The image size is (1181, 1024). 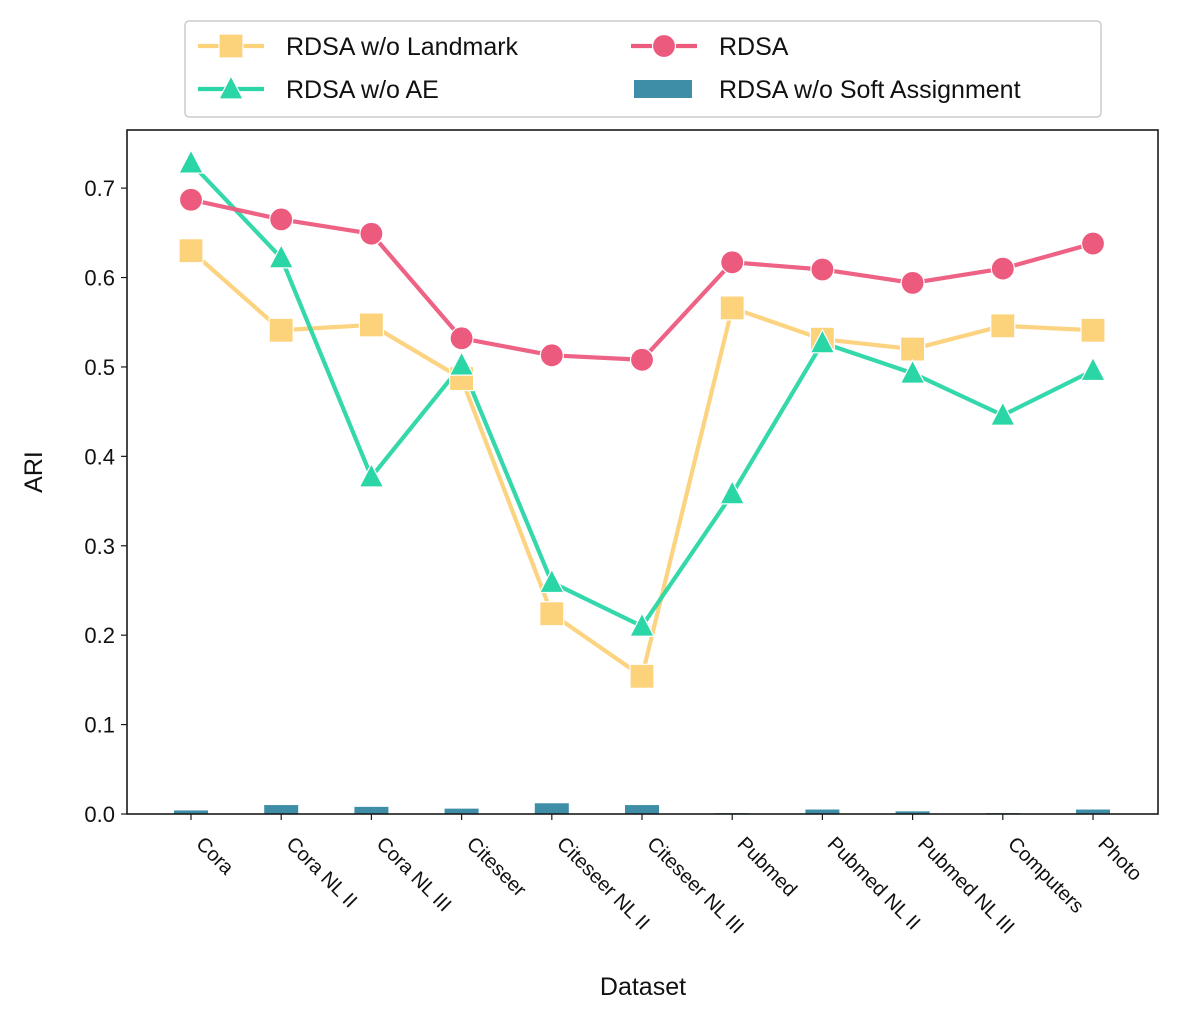 What do you see at coordinates (552, 614) in the screenshot?
I see `point-rdsa-w-o-landmark-citeseer-nl-ii` at bounding box center [552, 614].